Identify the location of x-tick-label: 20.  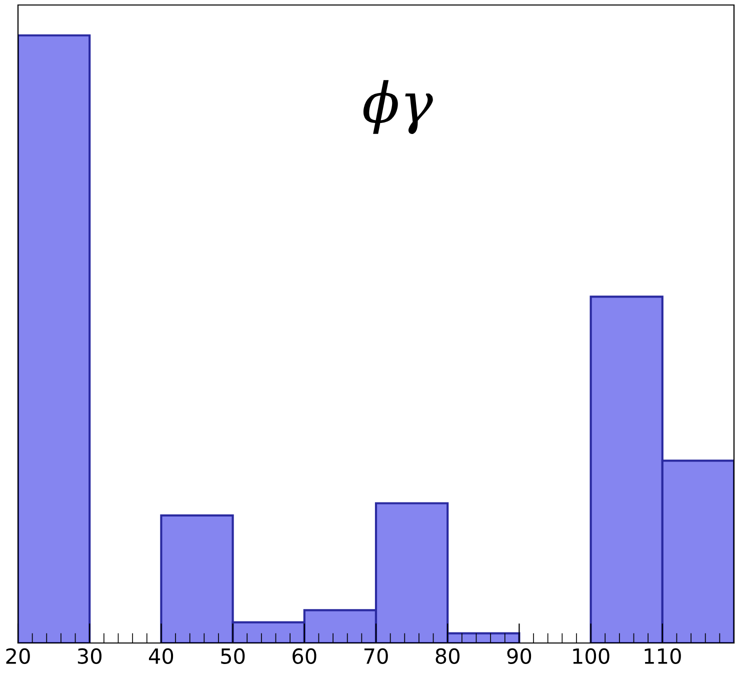
(18, 656).